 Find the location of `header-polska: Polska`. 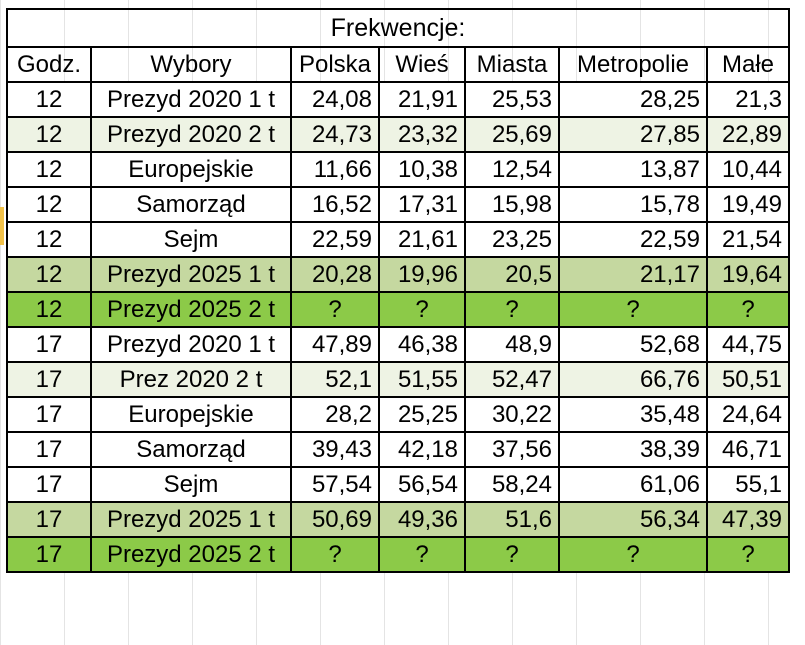

header-polska: Polska is located at coordinates (335, 64).